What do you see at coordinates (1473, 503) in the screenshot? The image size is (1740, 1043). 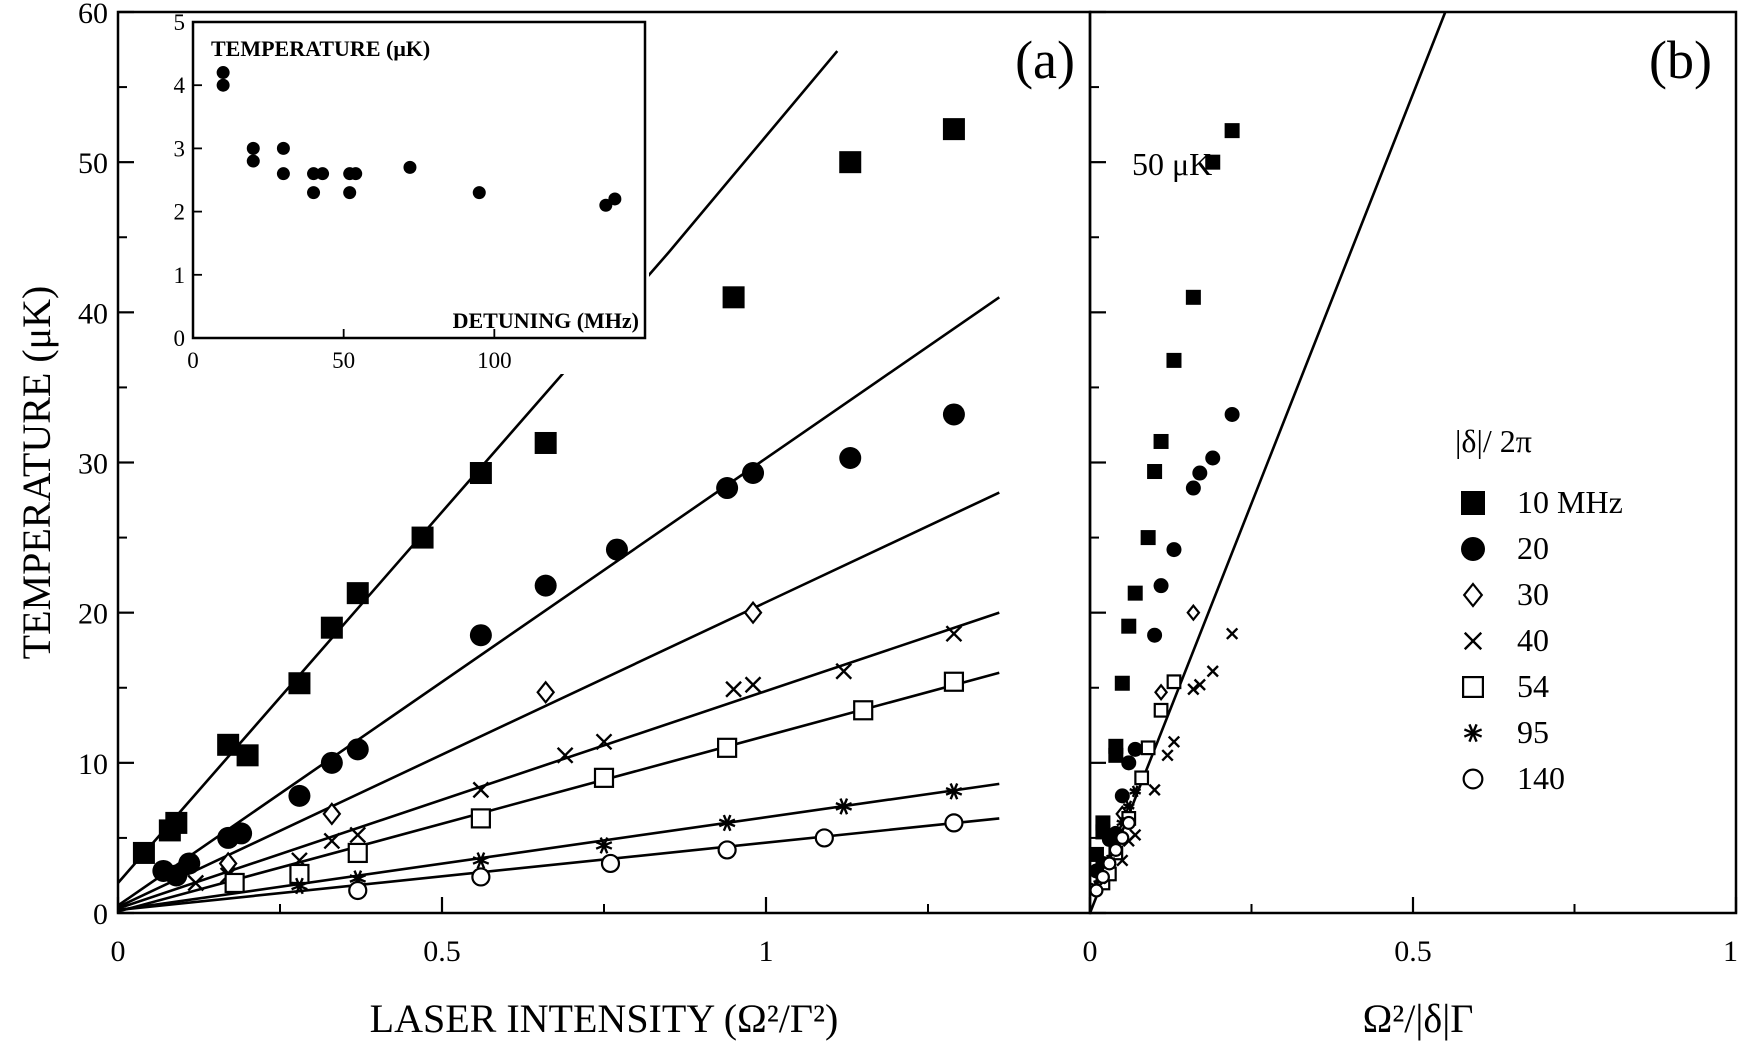 I see `legend-marker-filled-square` at bounding box center [1473, 503].